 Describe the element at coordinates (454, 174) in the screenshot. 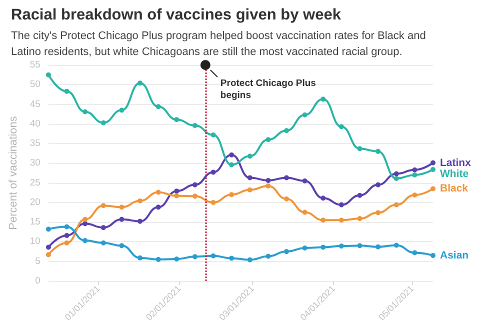

I see `series-label: White` at that location.